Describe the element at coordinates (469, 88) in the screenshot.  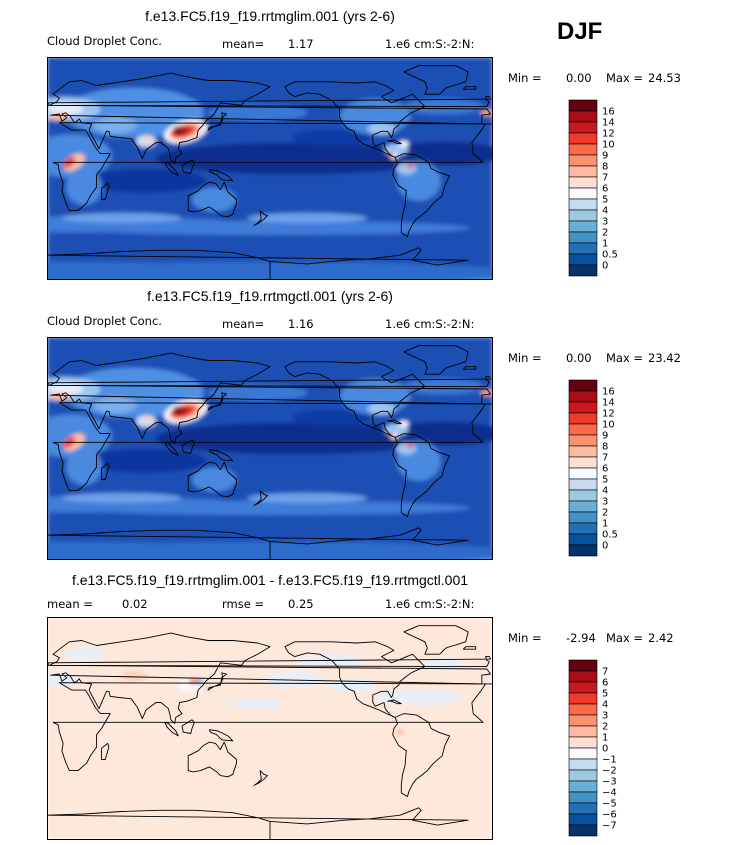
I see `coastline-iceland` at that location.